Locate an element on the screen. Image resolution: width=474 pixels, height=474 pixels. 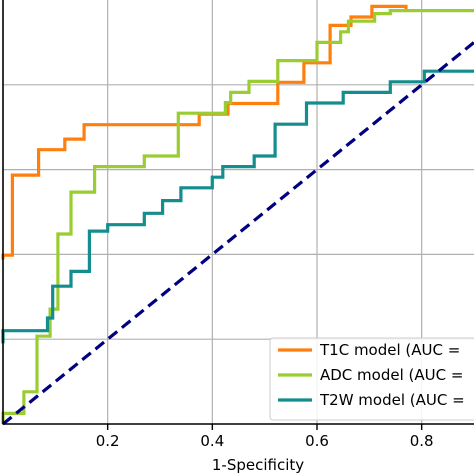
legend-box is located at coordinates (371, 379).